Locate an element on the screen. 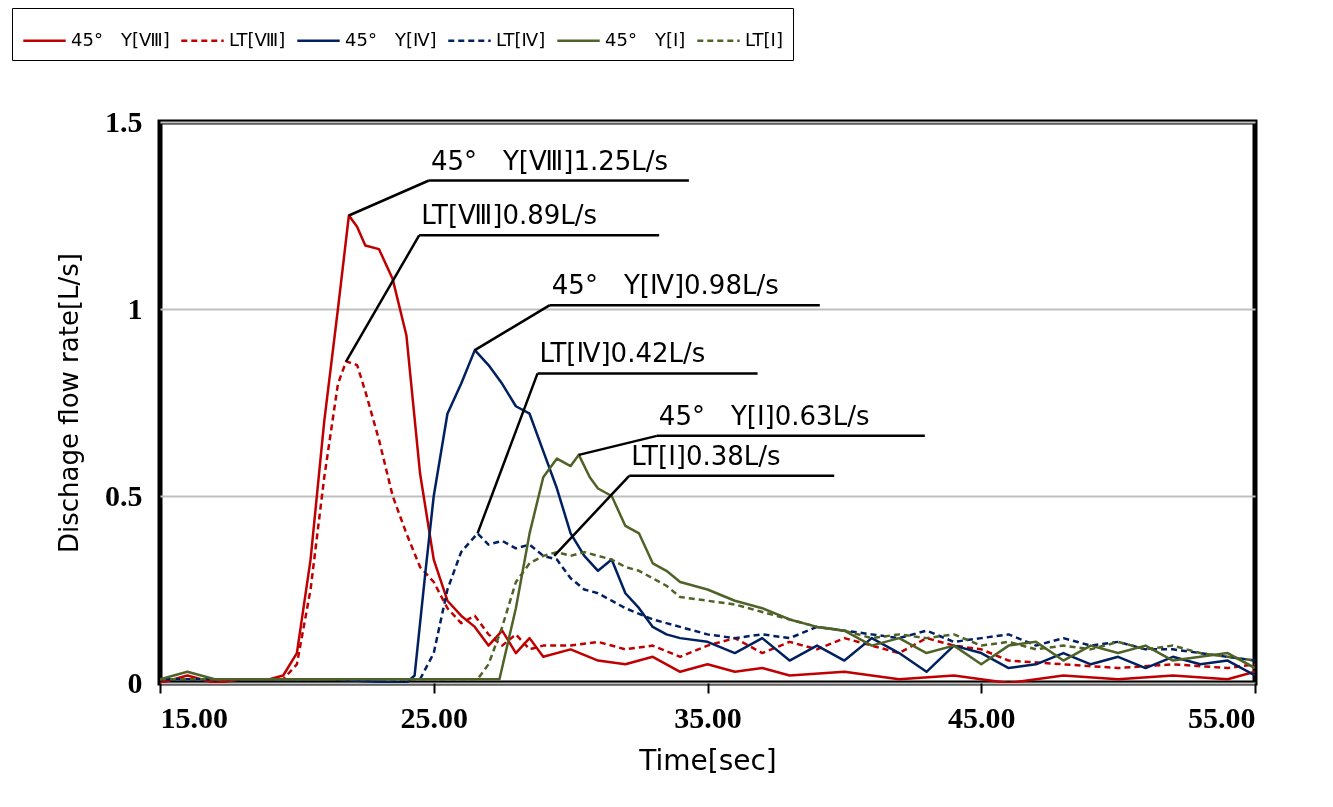  annotation: 45° Y[Ⅳ]0.98L/s is located at coordinates (665, 285).